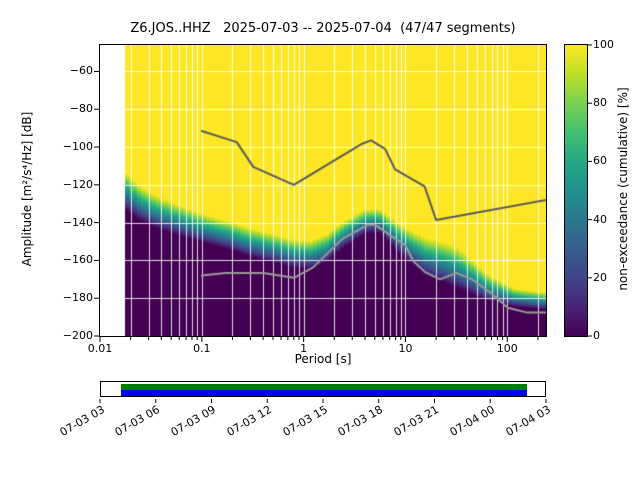 The width and height of the screenshot is (640, 480). I want to click on x-tick-label: 0.1, so click(202, 348).